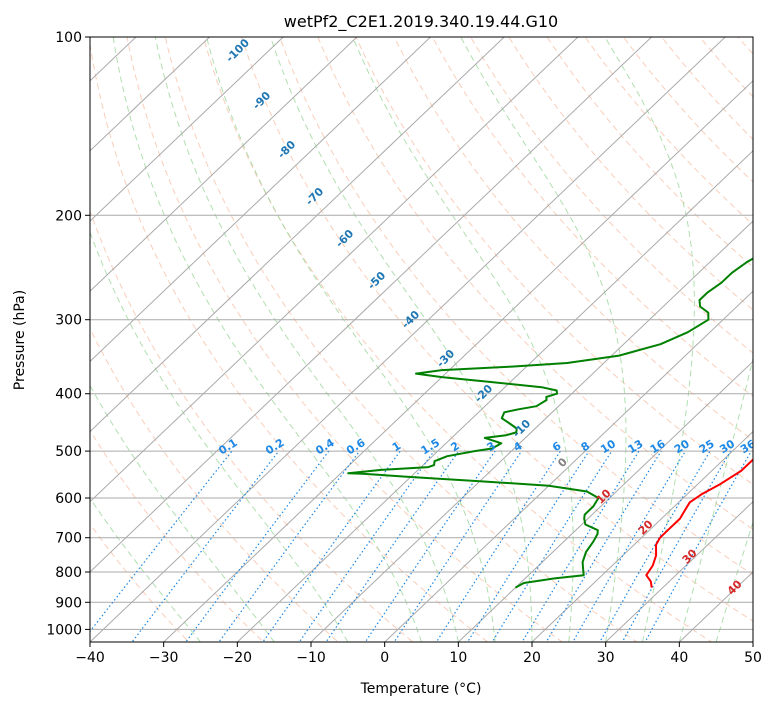 This screenshot has height=708, width=775. What do you see at coordinates (164, 658) in the screenshot?
I see `x-tick-label: −30` at bounding box center [164, 658].